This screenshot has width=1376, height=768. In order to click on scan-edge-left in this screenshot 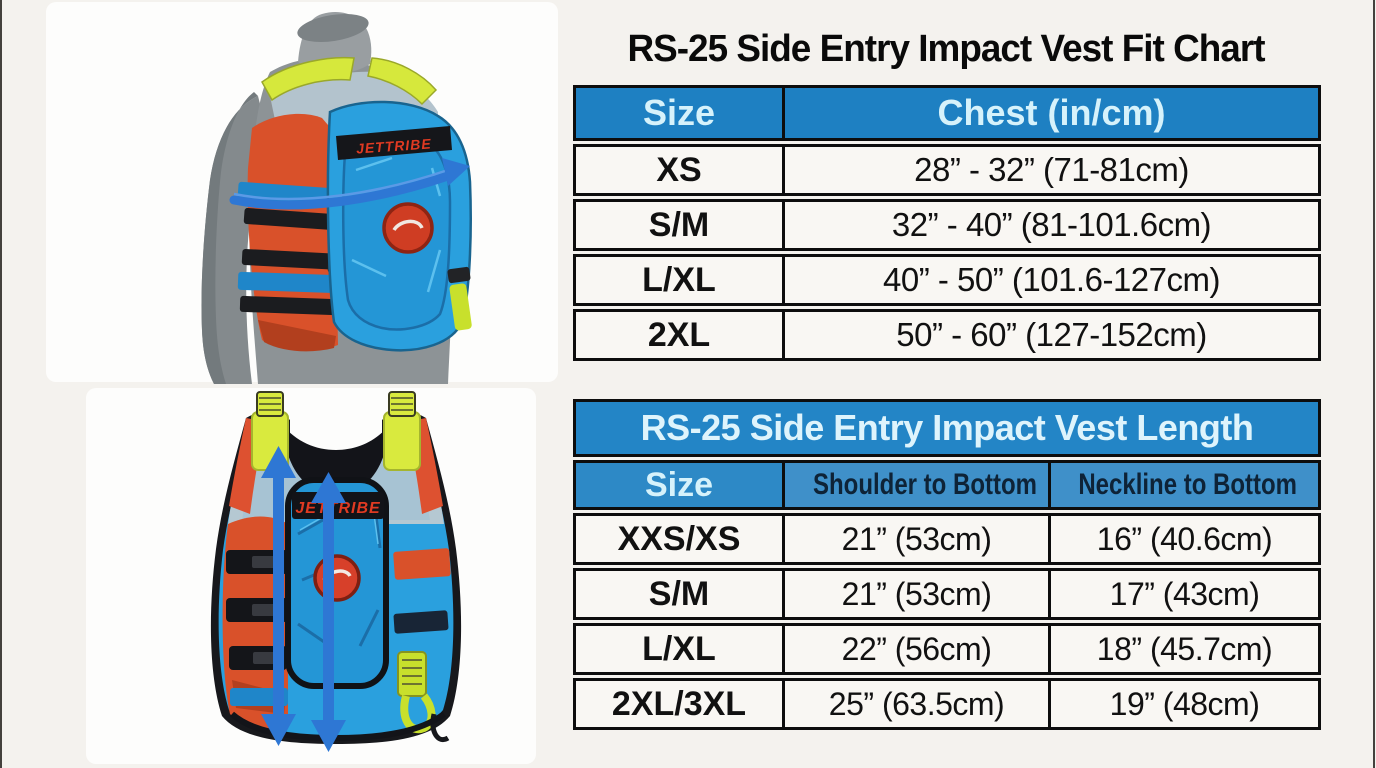, I will do `click(1, 384)`.